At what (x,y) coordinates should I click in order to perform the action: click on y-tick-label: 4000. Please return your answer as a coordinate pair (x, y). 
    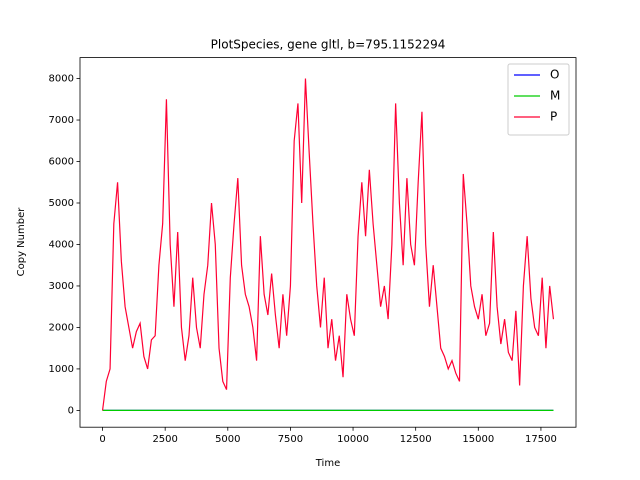
    Looking at the image, I should click on (61, 244).